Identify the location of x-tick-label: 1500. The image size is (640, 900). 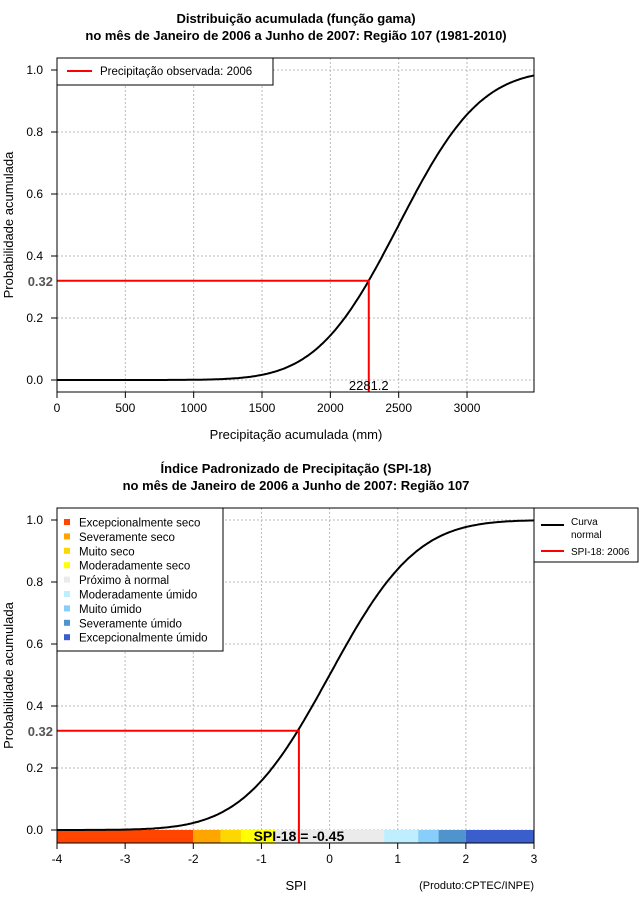
(262, 408).